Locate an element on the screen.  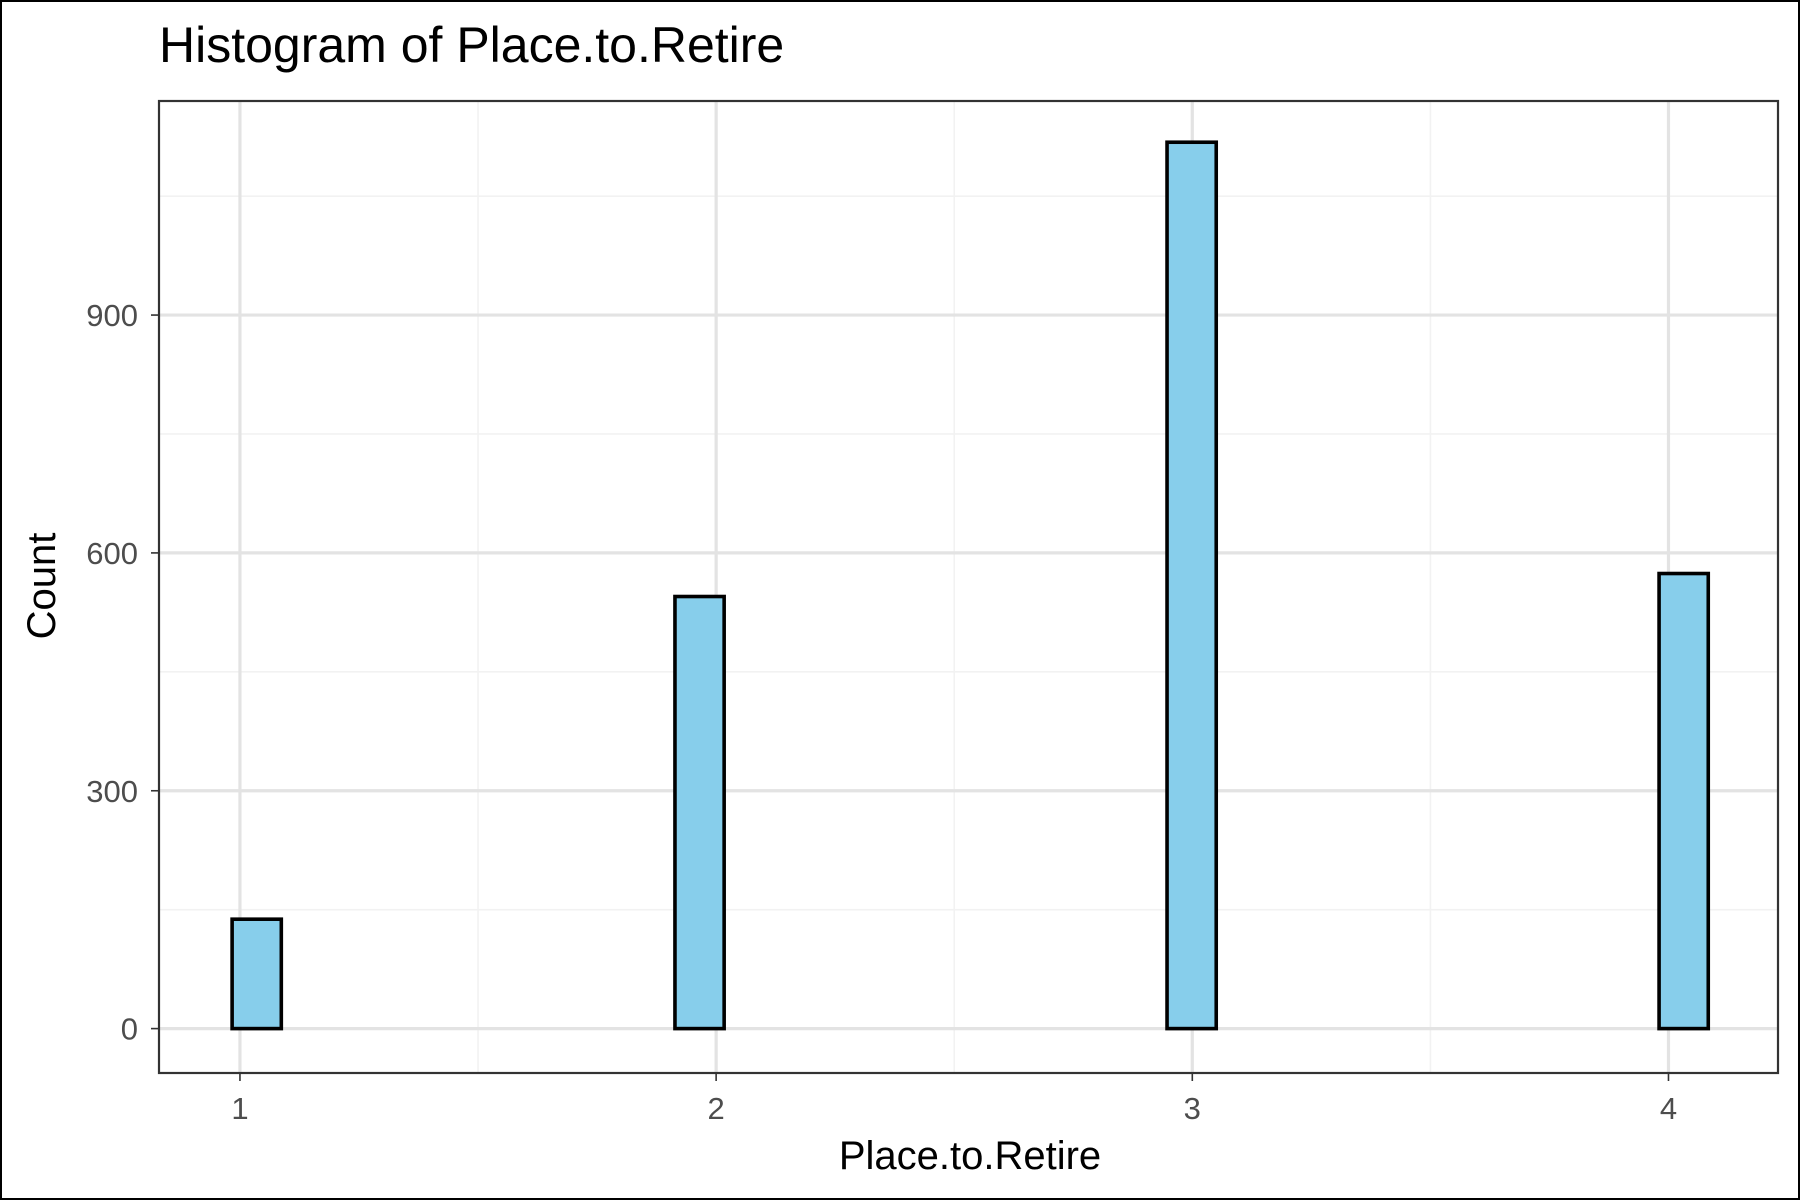
x-tick-label-3: 3 is located at coordinates (1192, 1108).